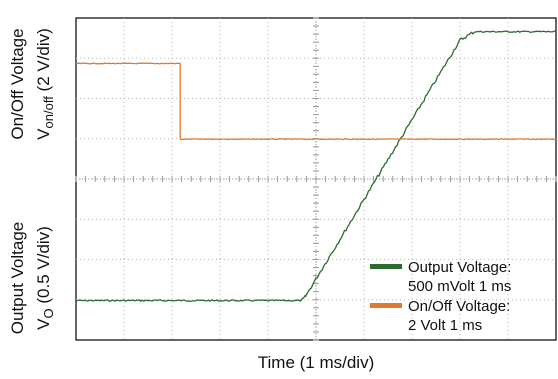 The image size is (558, 379). Describe the element at coordinates (316, 362) in the screenshot. I see `x-axis-label: Time (1 ms/div)` at that location.